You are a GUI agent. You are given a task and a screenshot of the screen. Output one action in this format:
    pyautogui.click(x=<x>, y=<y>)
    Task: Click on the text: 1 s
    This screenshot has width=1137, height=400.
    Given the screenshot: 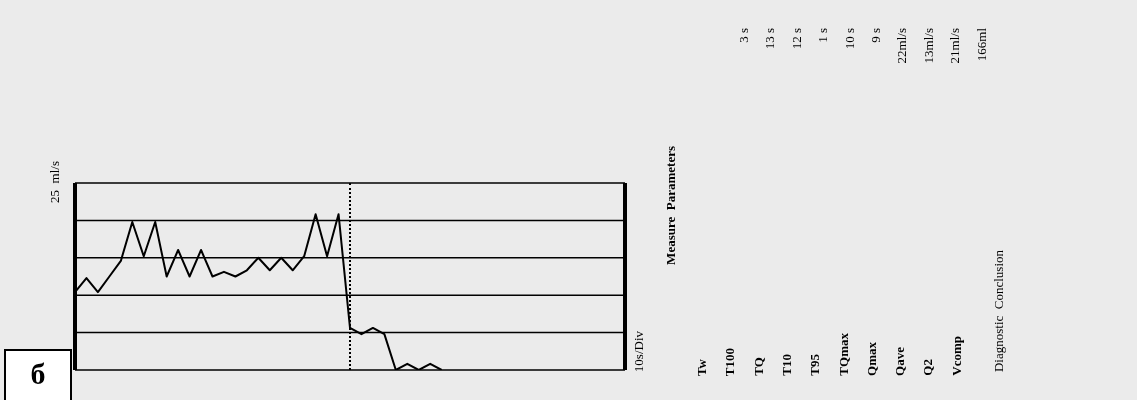 What is the action you would take?
    pyautogui.click(x=823, y=35)
    